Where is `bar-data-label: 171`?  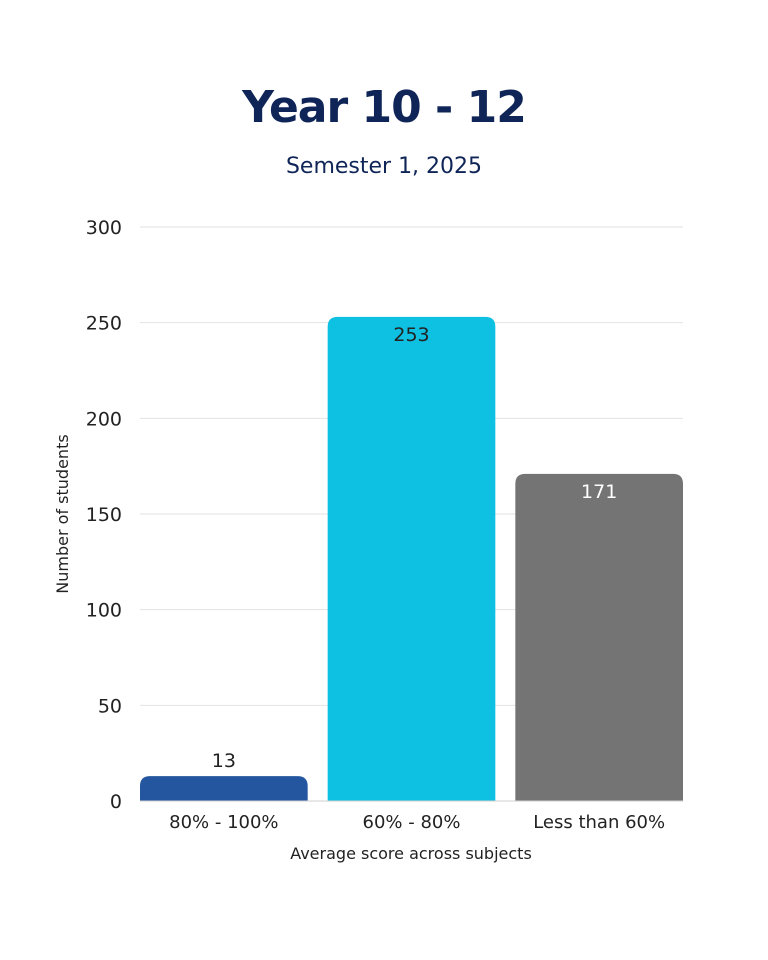
bar-data-label: 171 is located at coordinates (599, 492).